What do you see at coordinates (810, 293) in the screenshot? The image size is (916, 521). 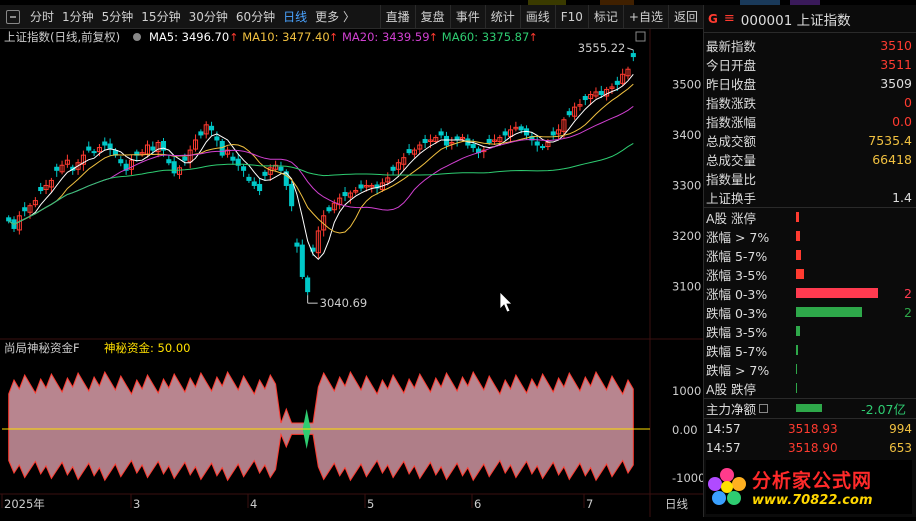 I see `distribution-row: 涨幅 0-3% 2` at bounding box center [810, 293].